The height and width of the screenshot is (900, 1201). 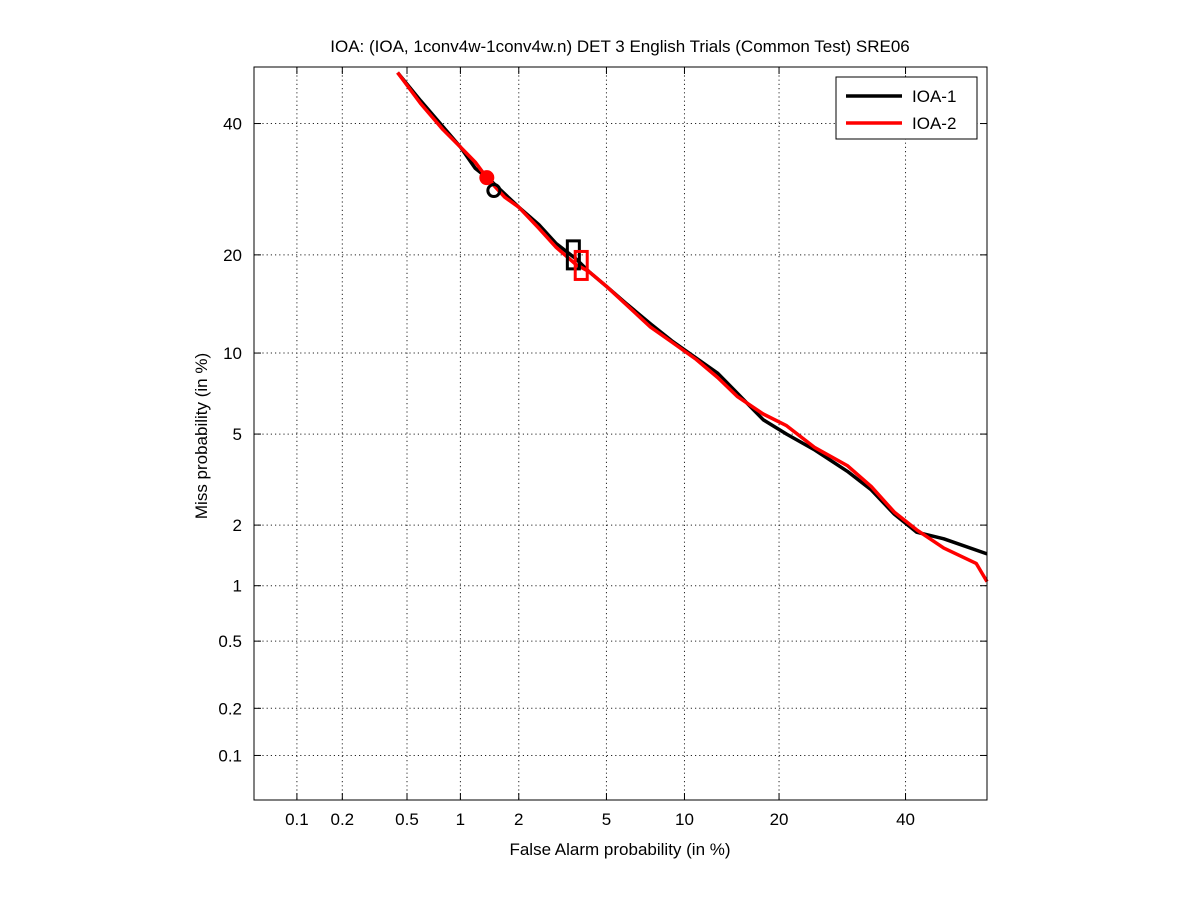 What do you see at coordinates (342, 819) in the screenshot?
I see `x-tick-label: 0.2` at bounding box center [342, 819].